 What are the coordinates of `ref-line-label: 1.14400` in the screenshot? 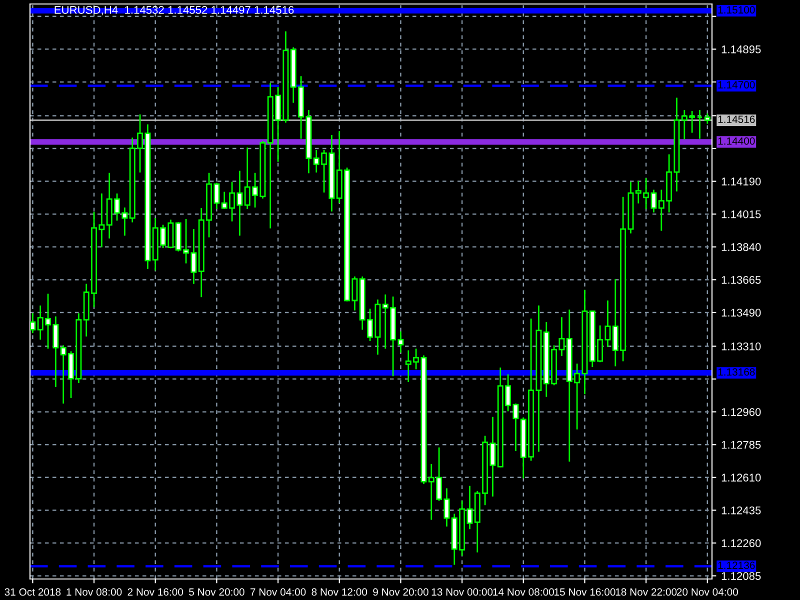 It's located at (736, 141).